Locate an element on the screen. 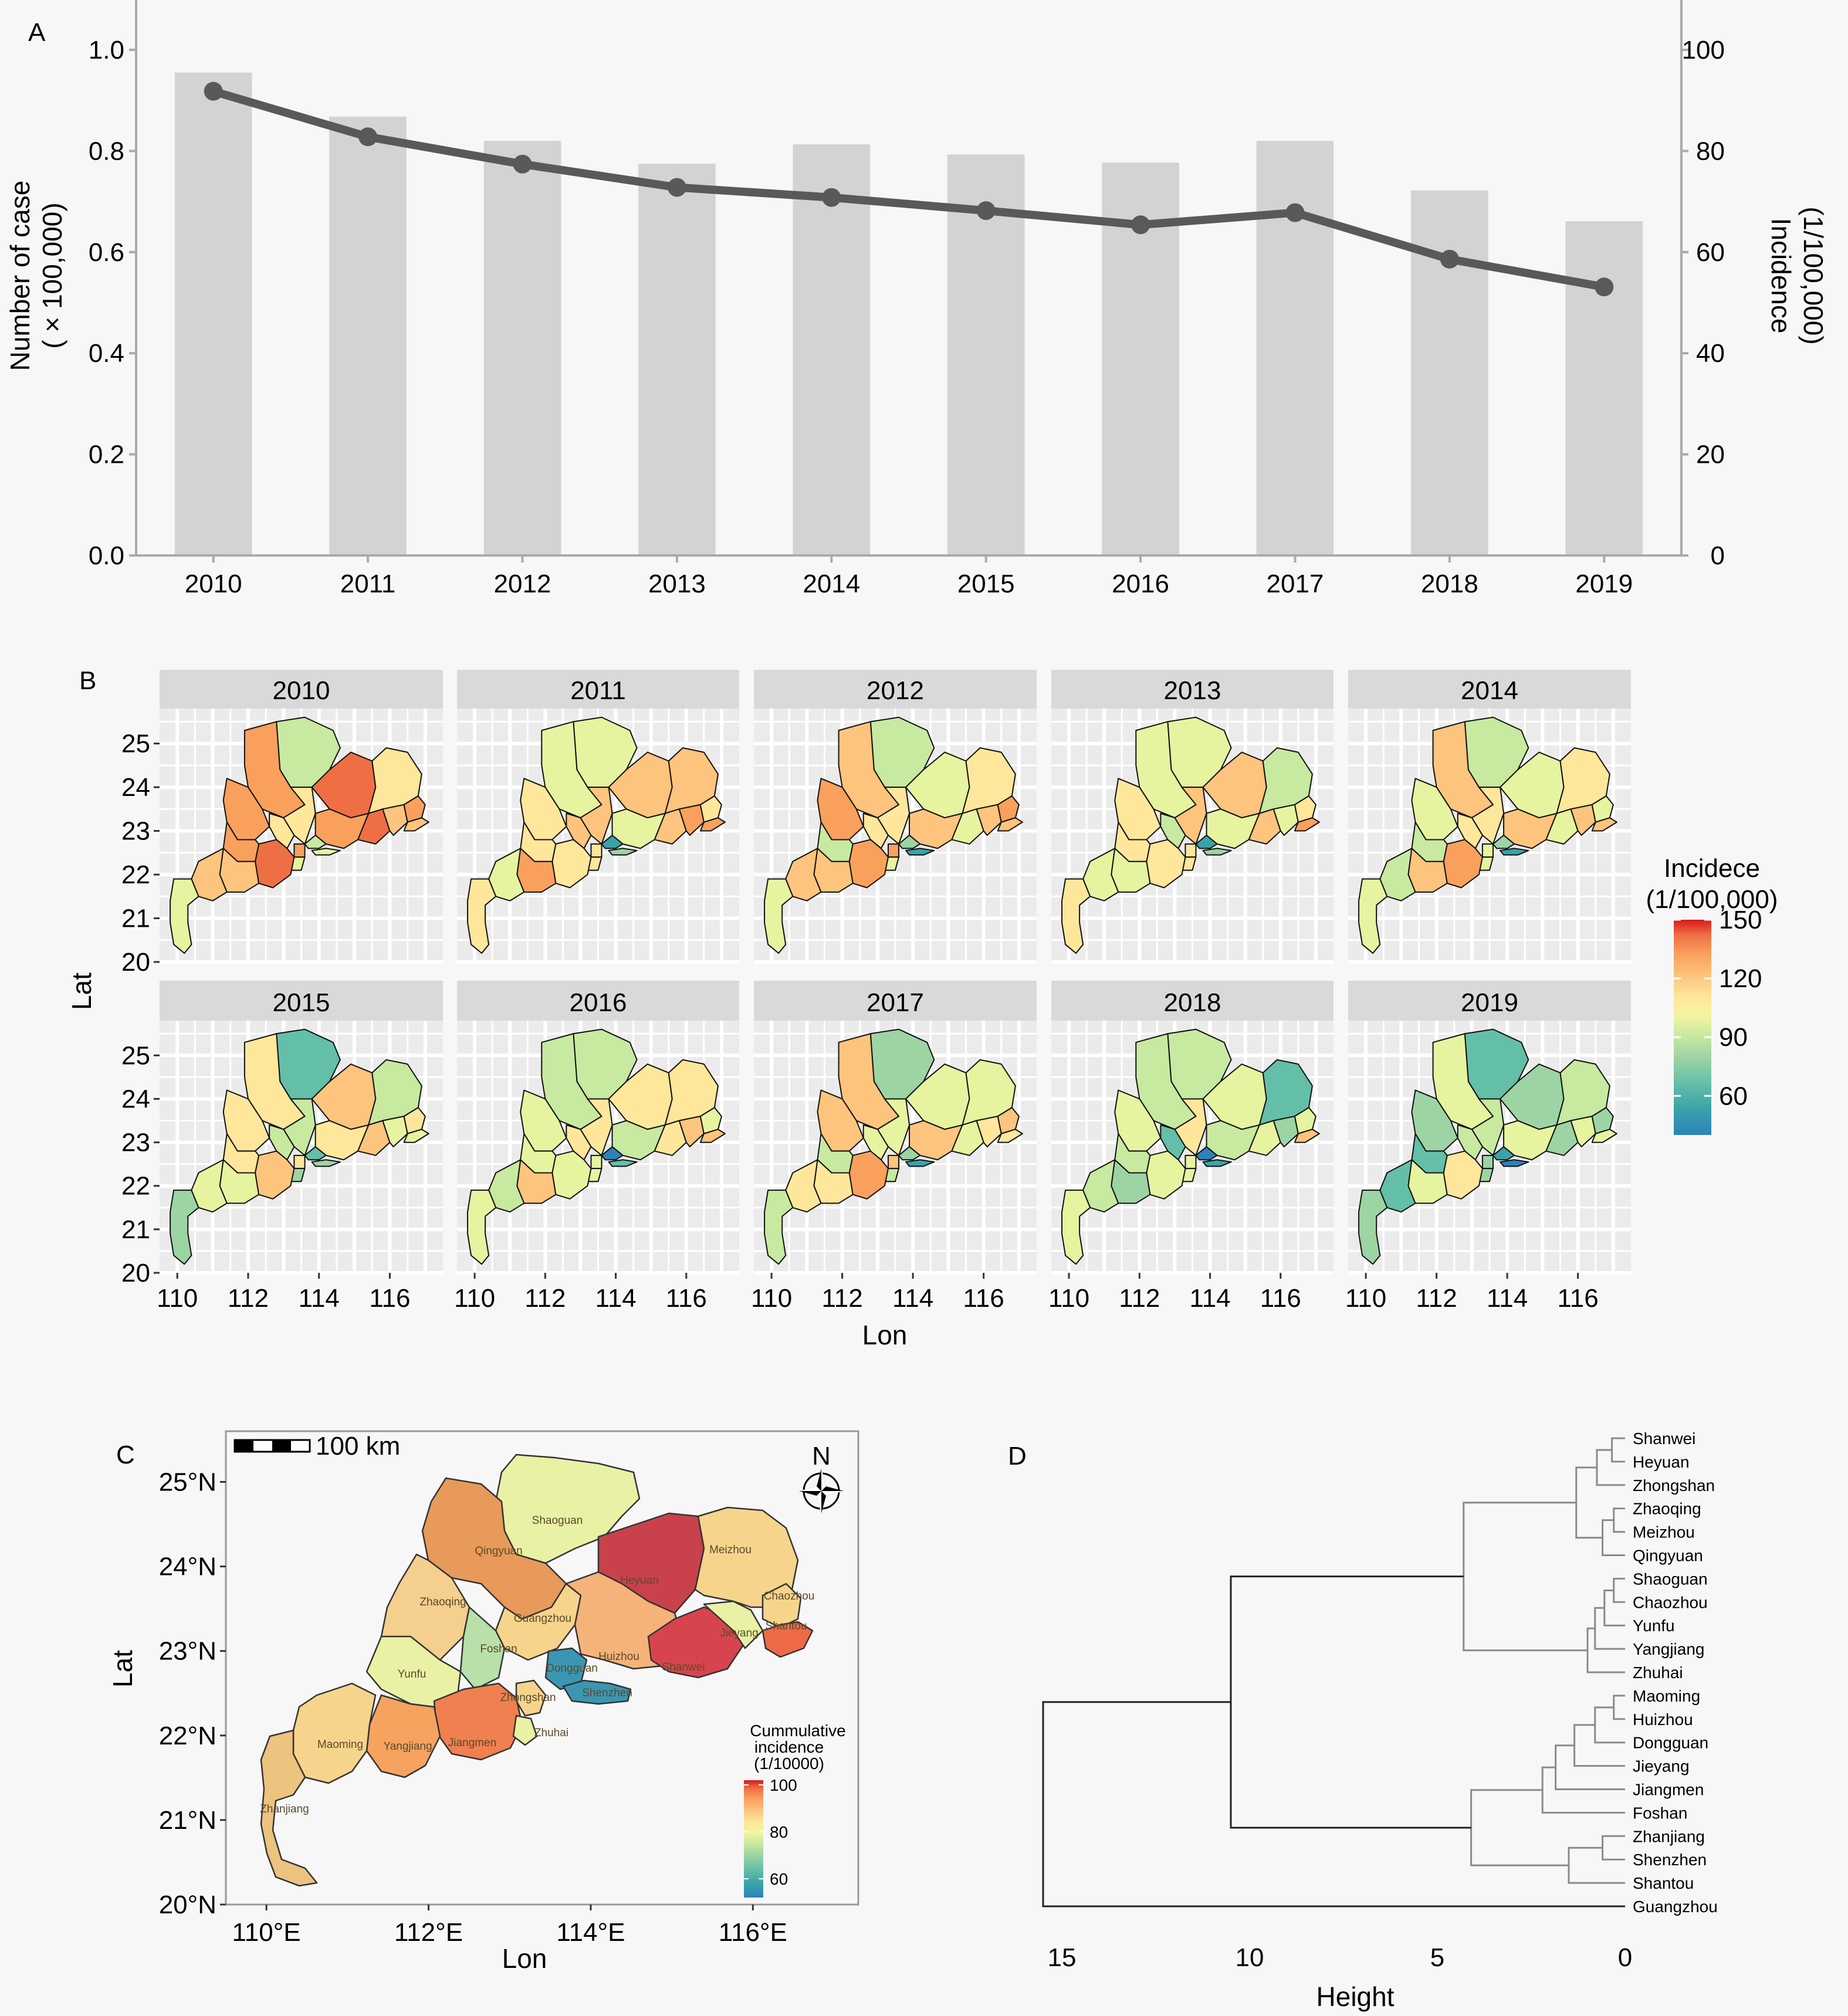 Image resolution: width=1848 pixels, height=2016 pixels. lat-tick-label: 22°N is located at coordinates (187, 1736).